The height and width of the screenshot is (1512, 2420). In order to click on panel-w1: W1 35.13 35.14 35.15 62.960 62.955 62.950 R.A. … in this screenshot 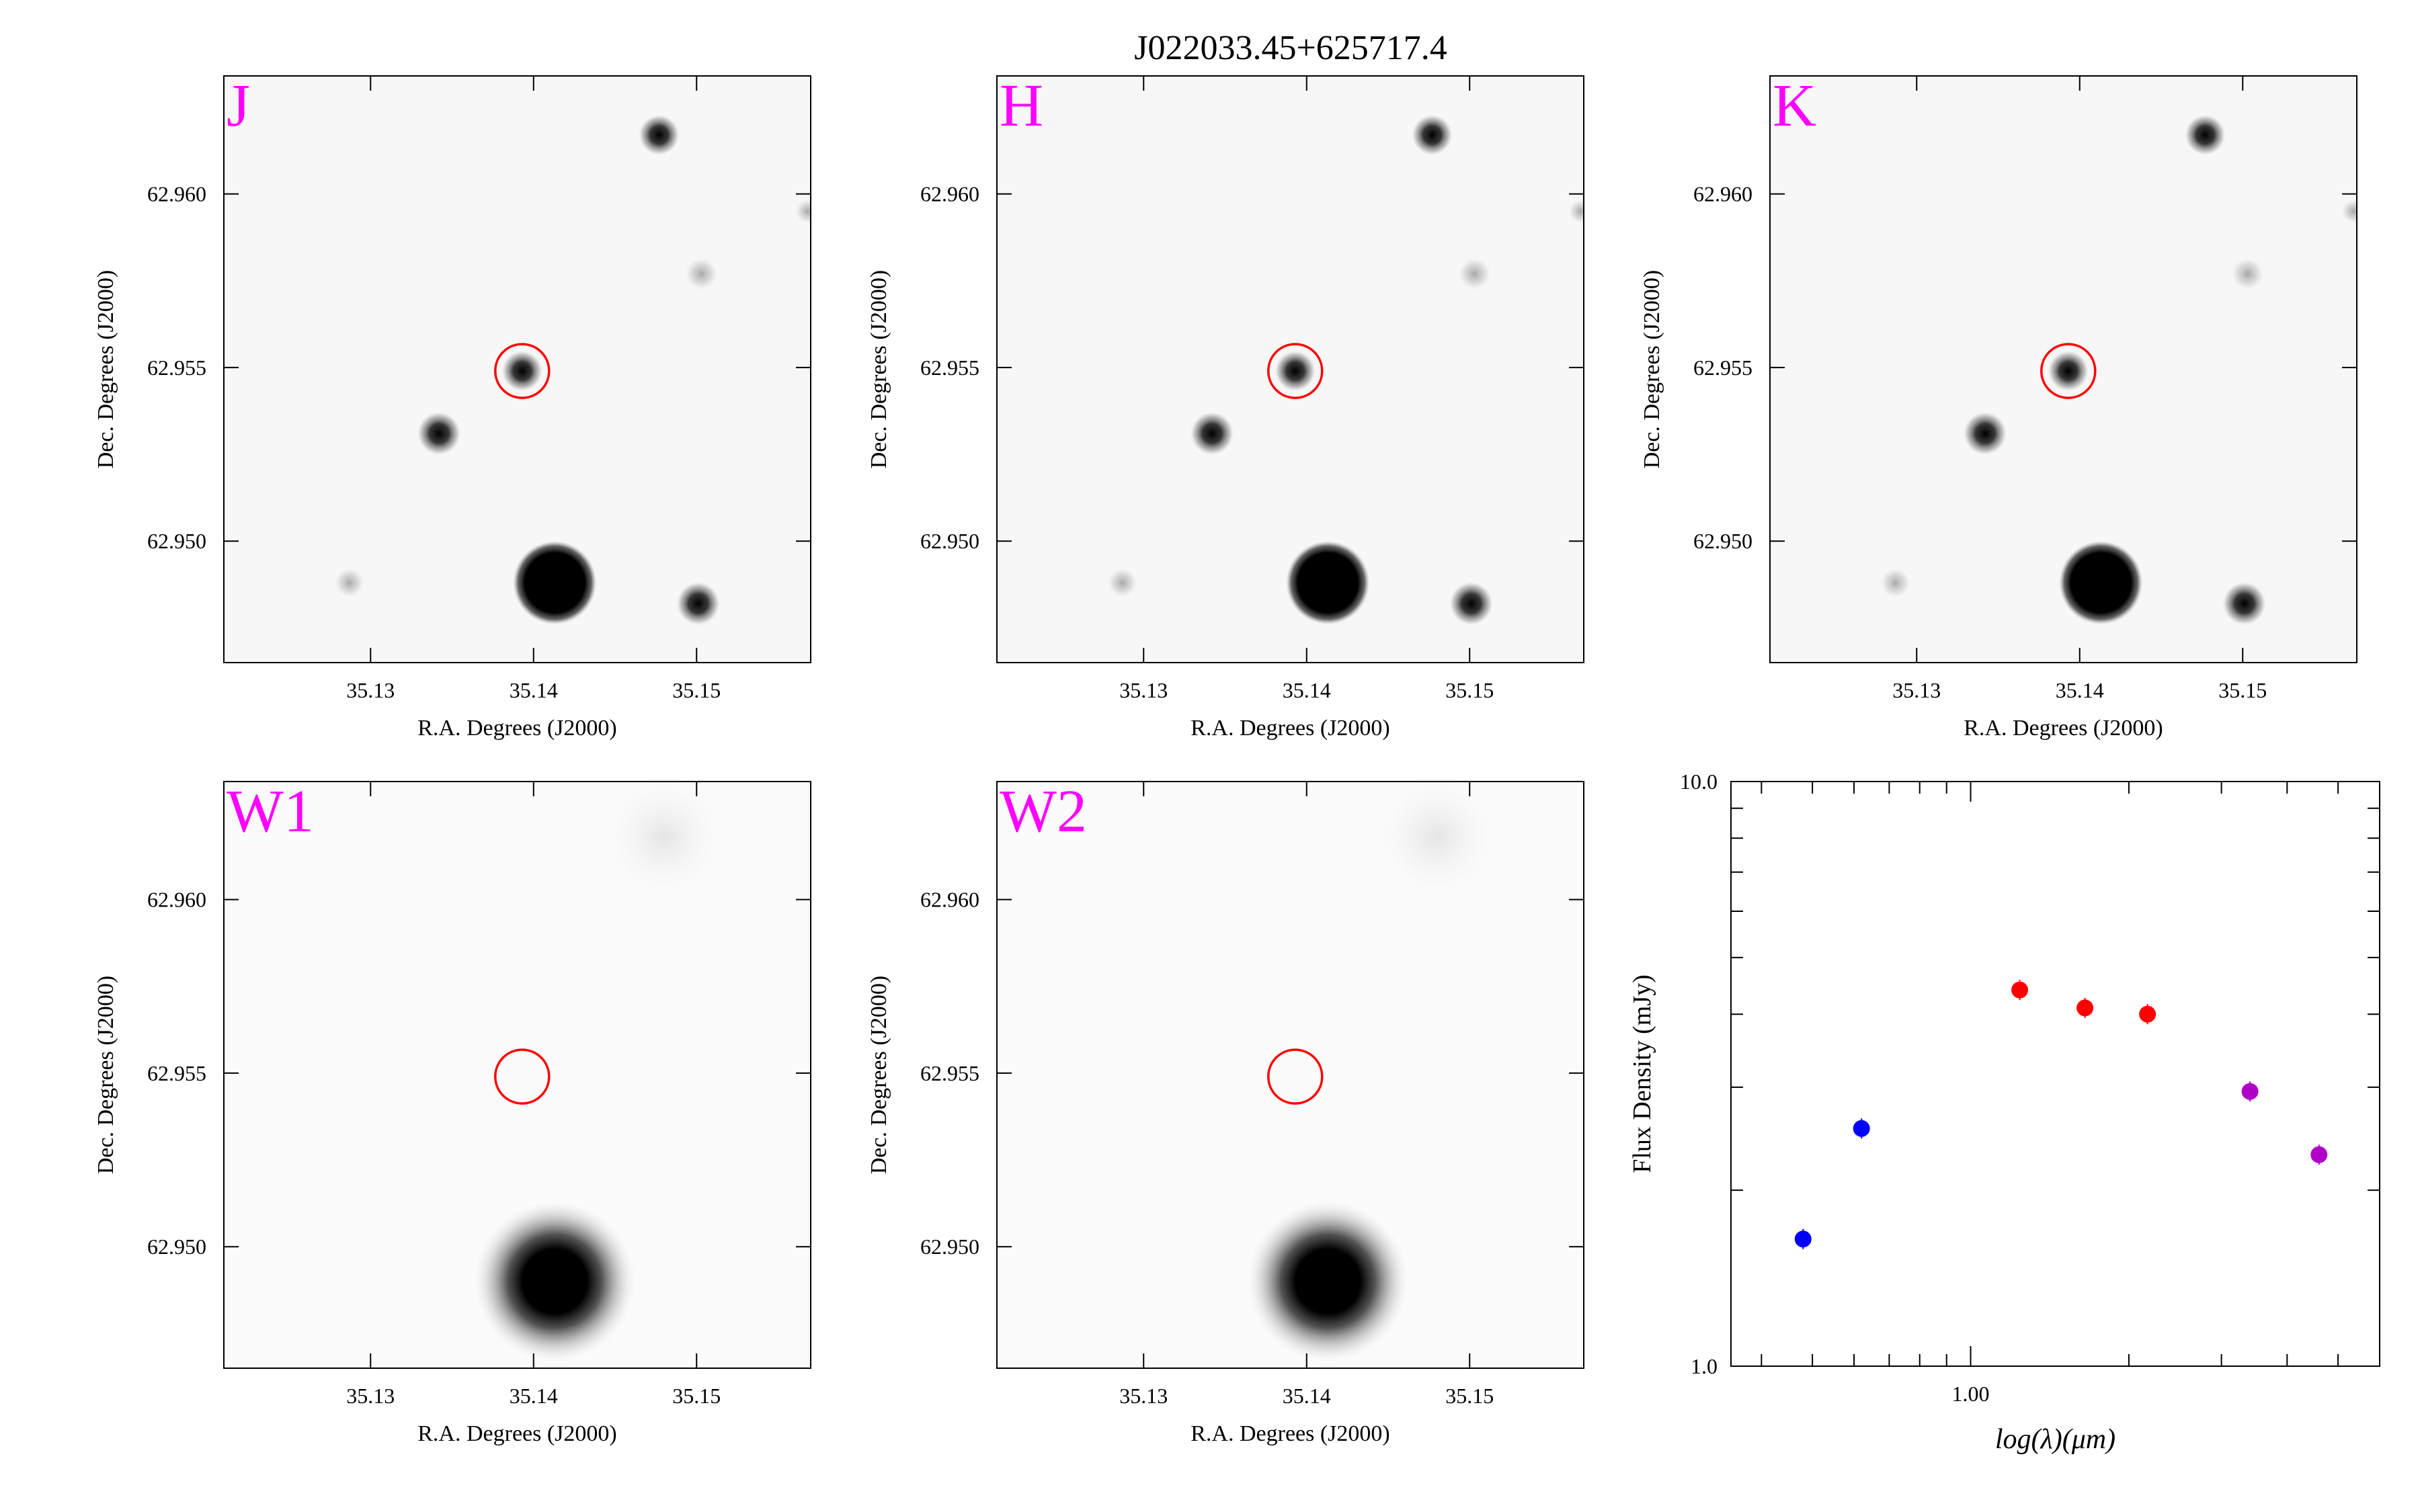, I will do `click(452, 1112)`.